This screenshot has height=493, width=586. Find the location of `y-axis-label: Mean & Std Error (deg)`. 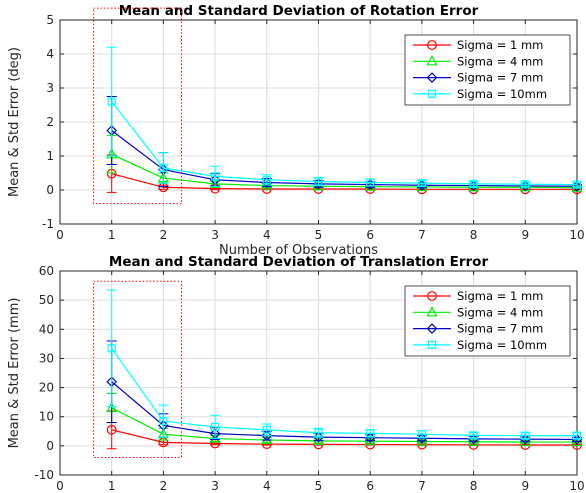

y-axis-label: Mean & Std Error (deg) is located at coordinates (14, 122).